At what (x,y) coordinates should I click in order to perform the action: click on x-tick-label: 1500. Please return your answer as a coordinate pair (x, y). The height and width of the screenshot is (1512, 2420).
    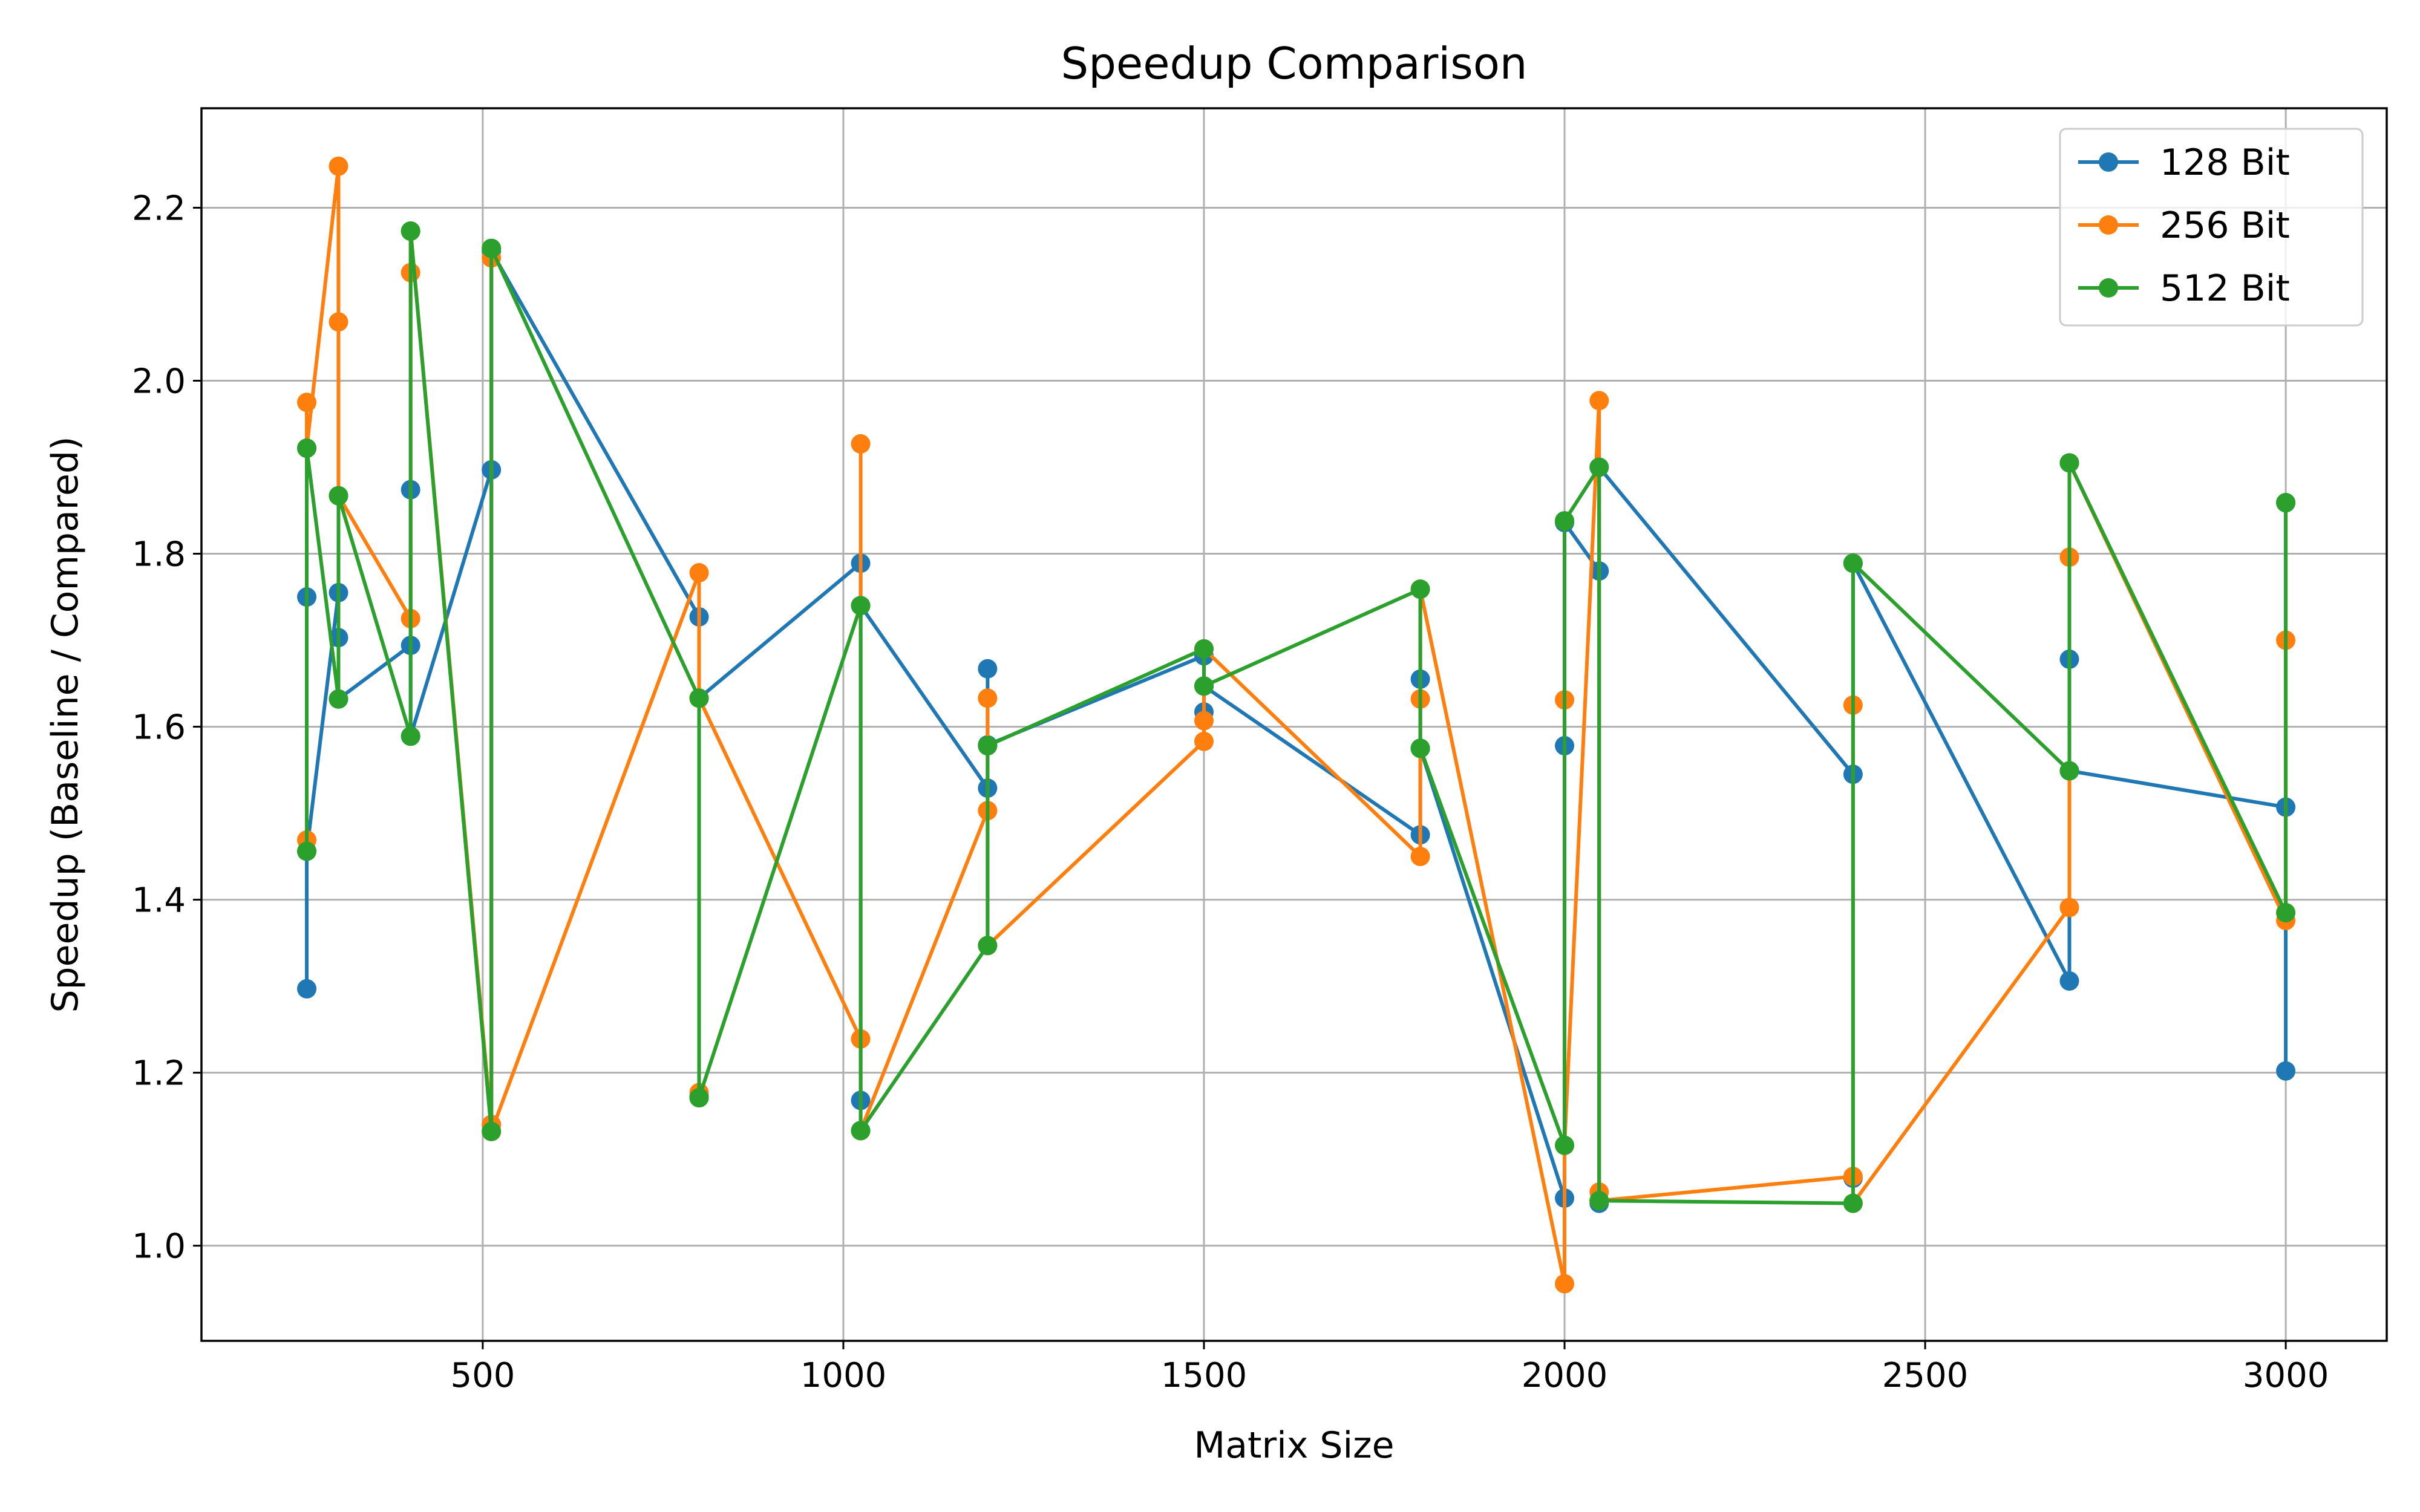
    Looking at the image, I should click on (1204, 1375).